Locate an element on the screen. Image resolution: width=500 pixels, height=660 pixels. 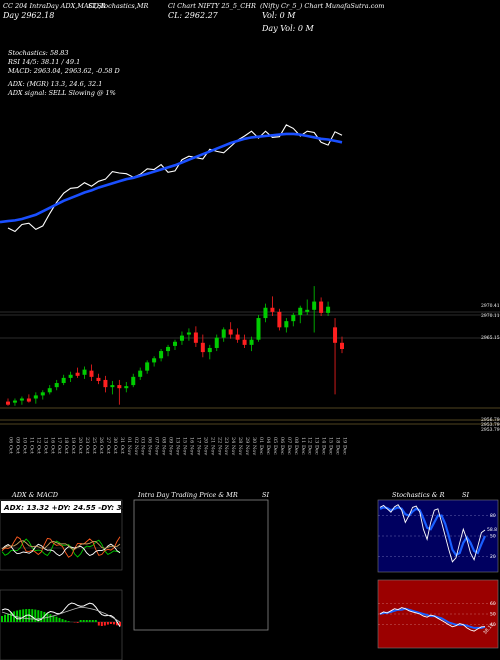
date-label: 09 Oct is located at coordinates (17, 445).